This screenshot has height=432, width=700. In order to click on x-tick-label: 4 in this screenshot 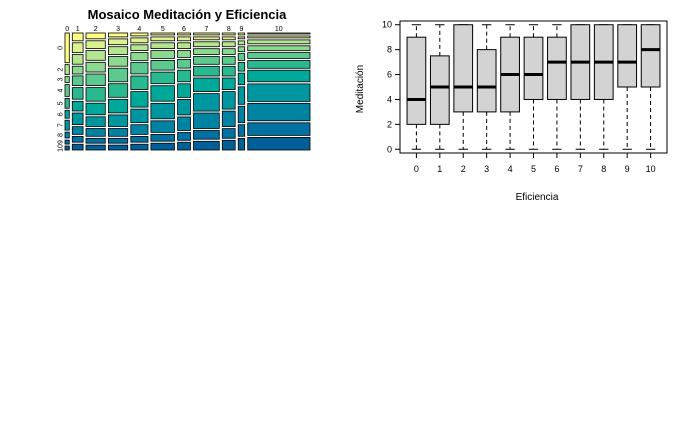, I will do `click(510, 169)`.